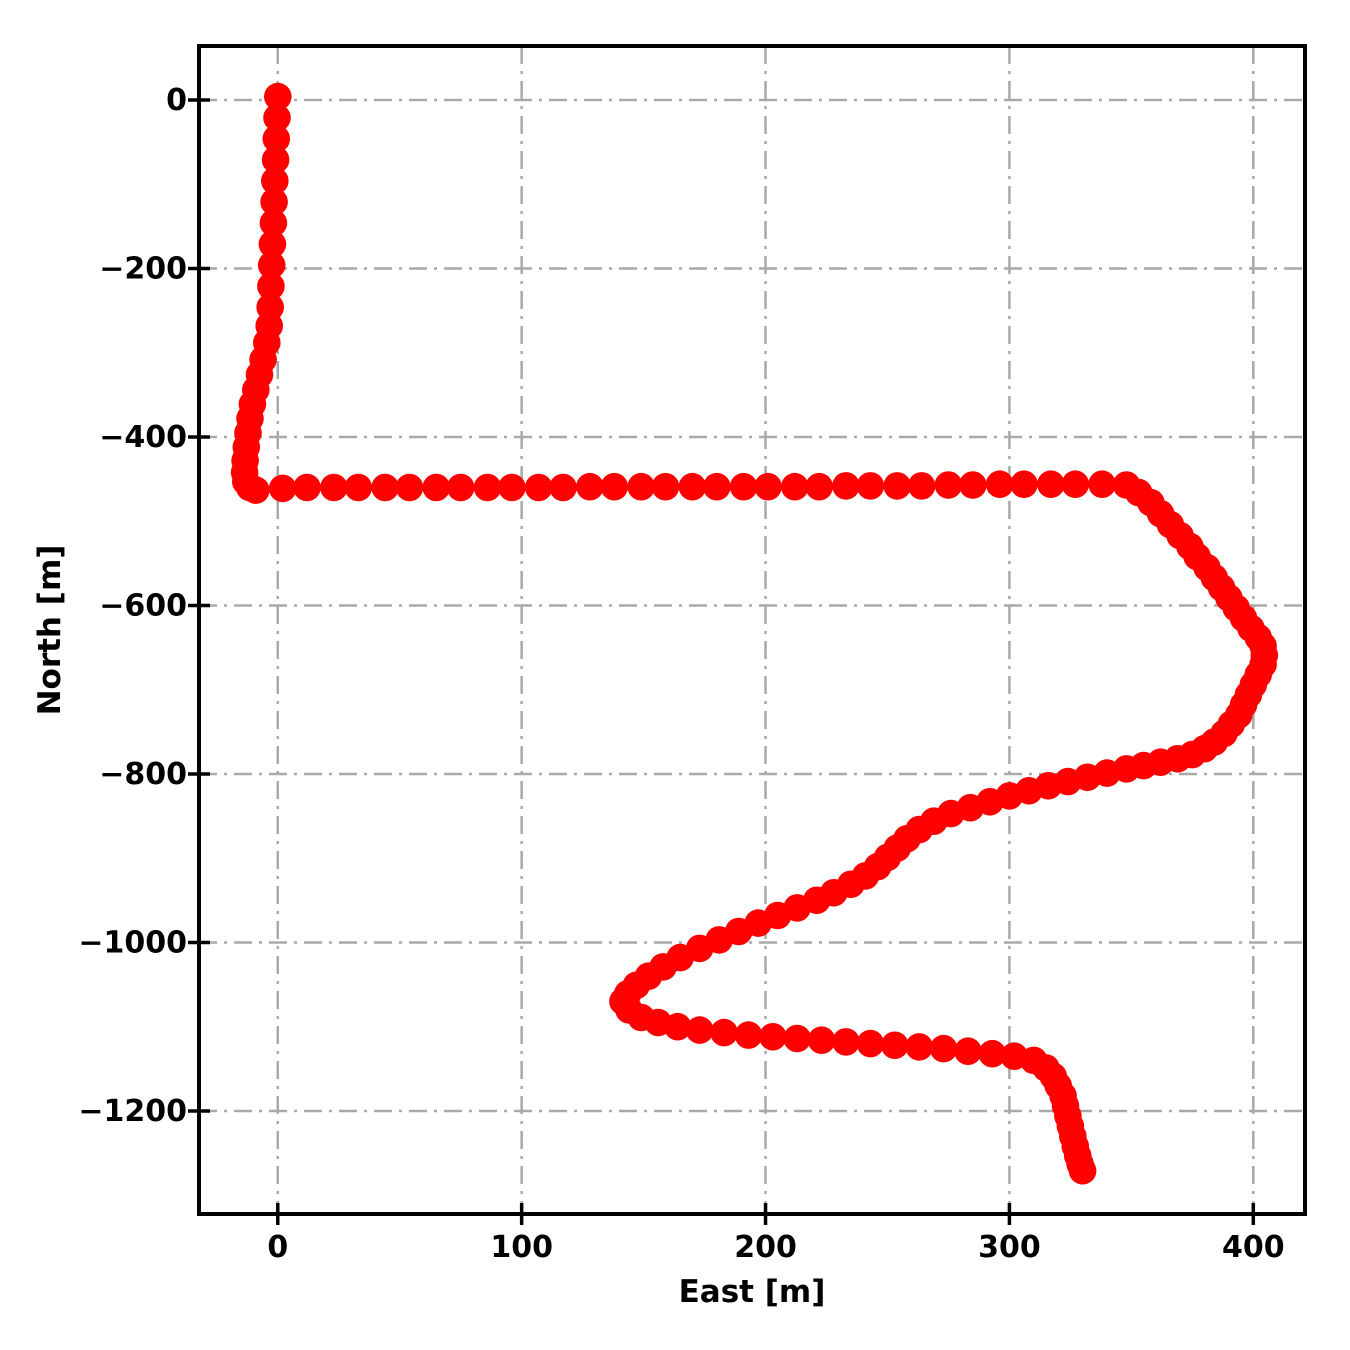 The height and width of the screenshot is (1350, 1350). What do you see at coordinates (143, 605) in the screenshot?
I see `y-tick-label: −600` at bounding box center [143, 605].